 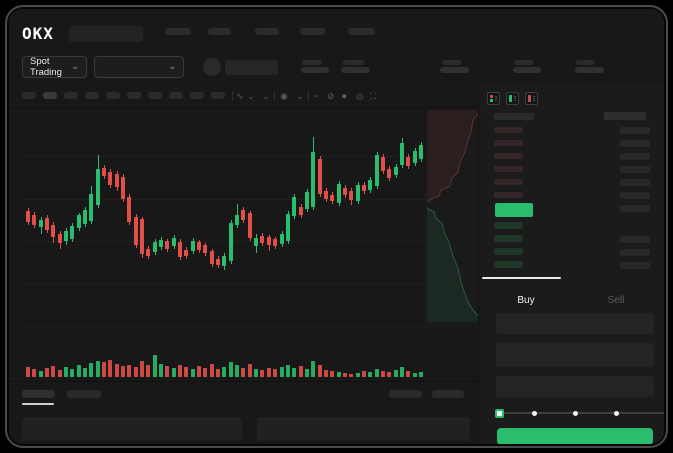 I want to click on snapshot-icon: ⏺, so click(x=344, y=96).